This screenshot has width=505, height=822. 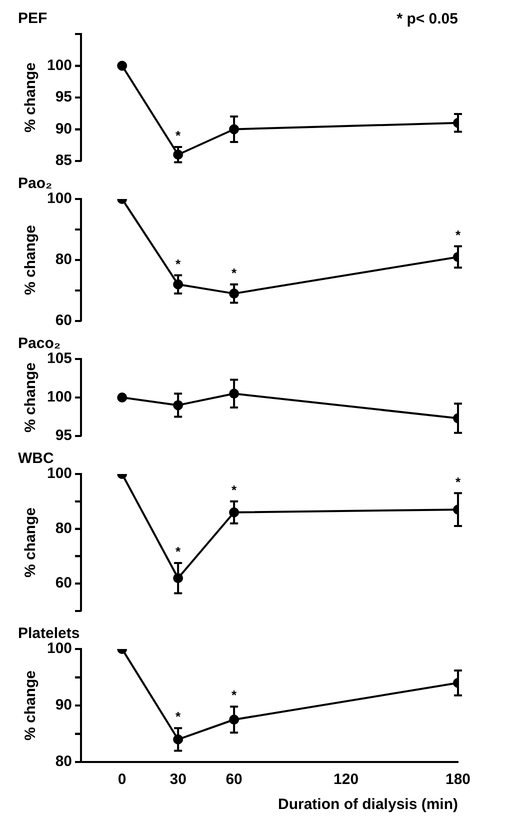 I want to click on text: * p< 0.05, so click(x=427, y=19).